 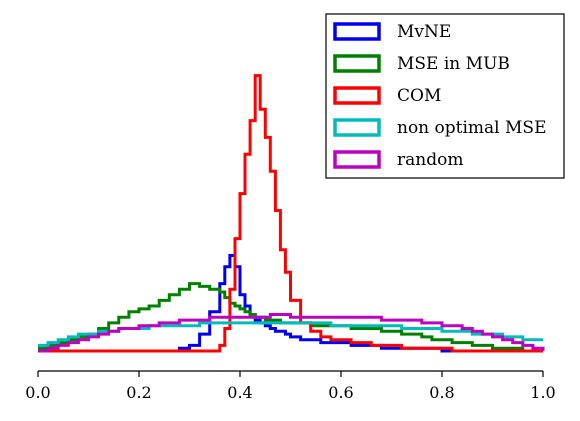 I want to click on x-axis-ticks: 0.0 0.2 0.4 0.6 0.8 1.0, so click(x=290, y=386).